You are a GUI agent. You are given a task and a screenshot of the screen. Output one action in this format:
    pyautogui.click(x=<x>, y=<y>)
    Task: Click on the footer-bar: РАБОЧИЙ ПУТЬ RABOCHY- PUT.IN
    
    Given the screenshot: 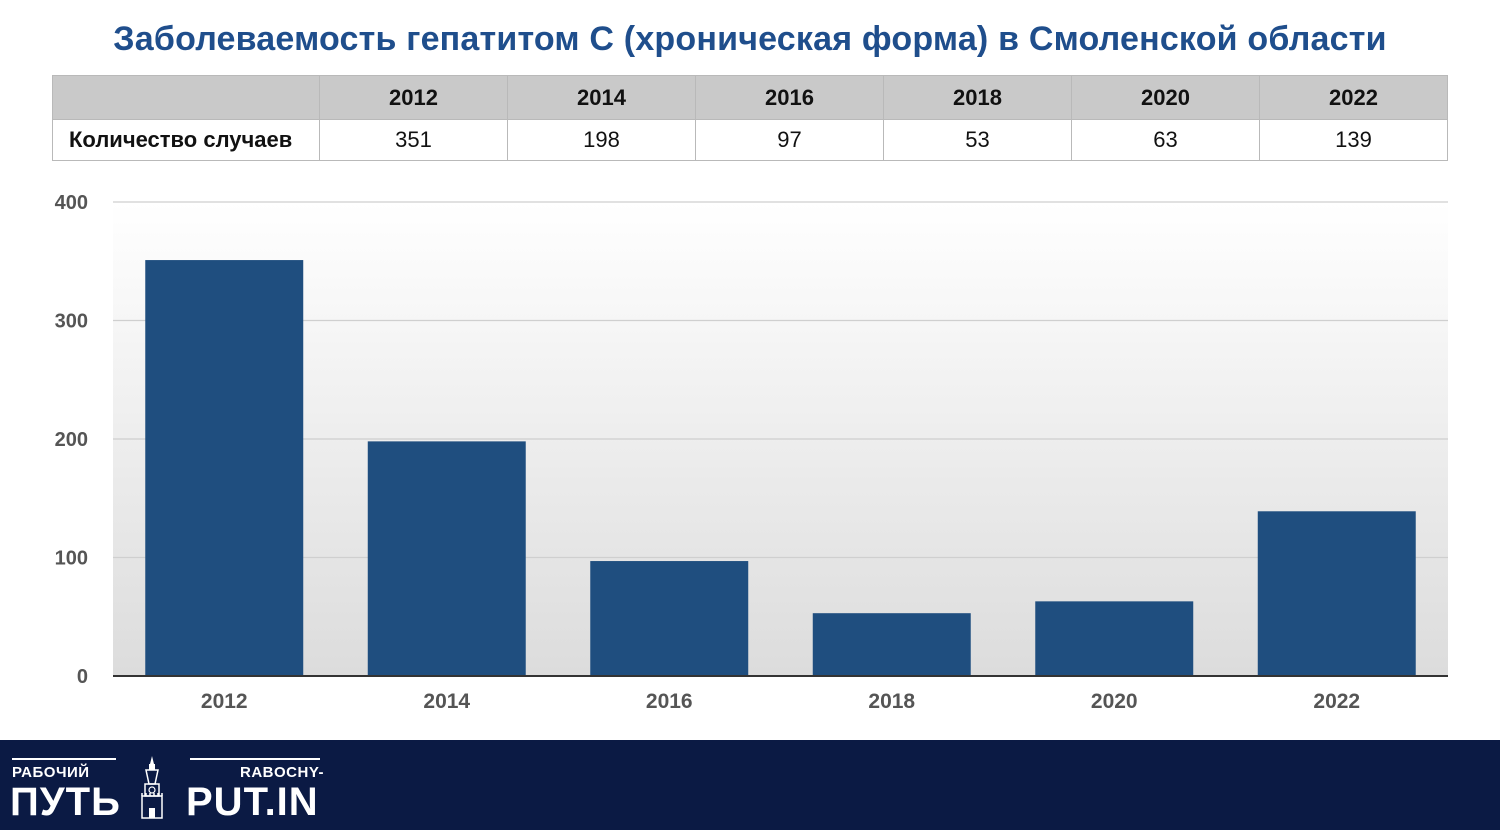 What is the action you would take?
    pyautogui.click(x=750, y=785)
    